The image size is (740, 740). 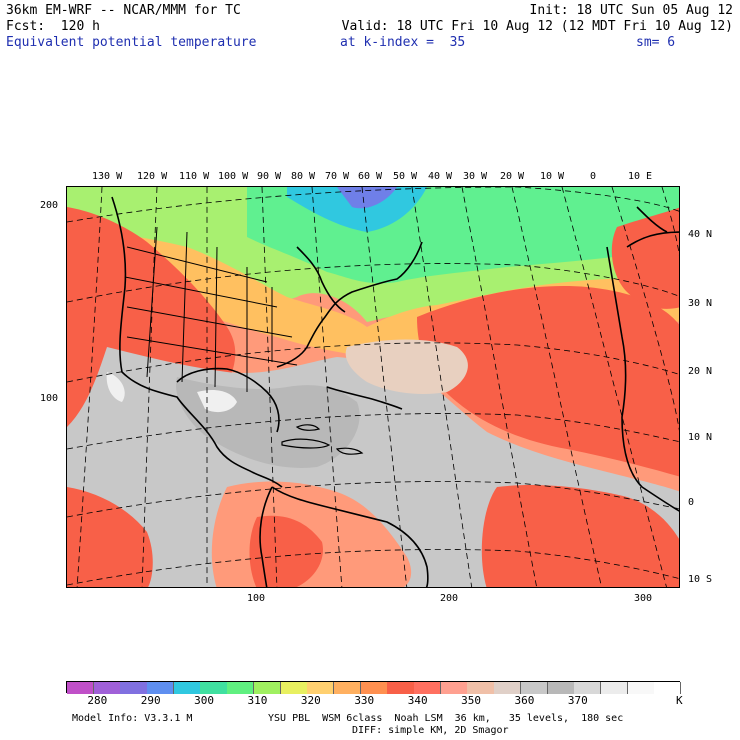 I want to click on color-scale-tick-label: 330, so click(x=364, y=700).